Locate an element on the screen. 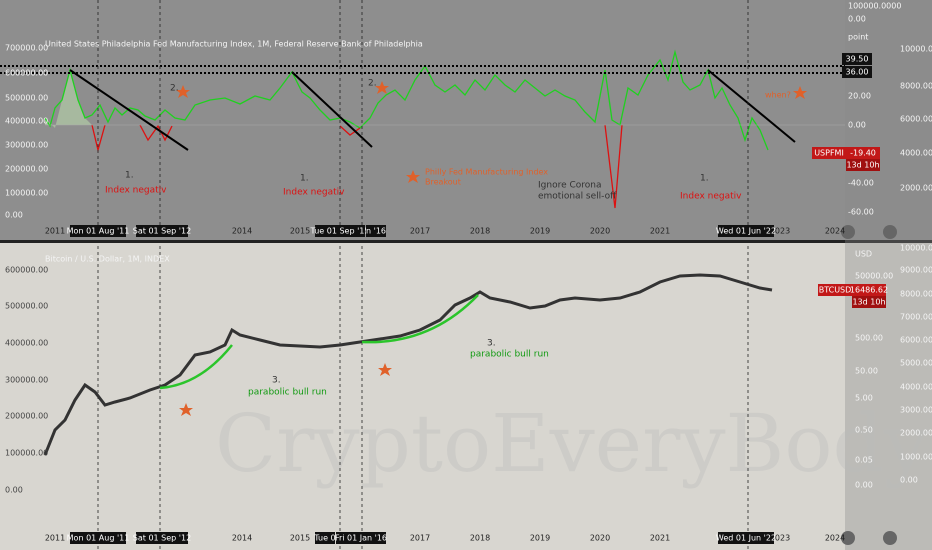 This screenshot has height=550, width=932. date-badge-text: Wed 01 Jun '22 is located at coordinates (746, 538).